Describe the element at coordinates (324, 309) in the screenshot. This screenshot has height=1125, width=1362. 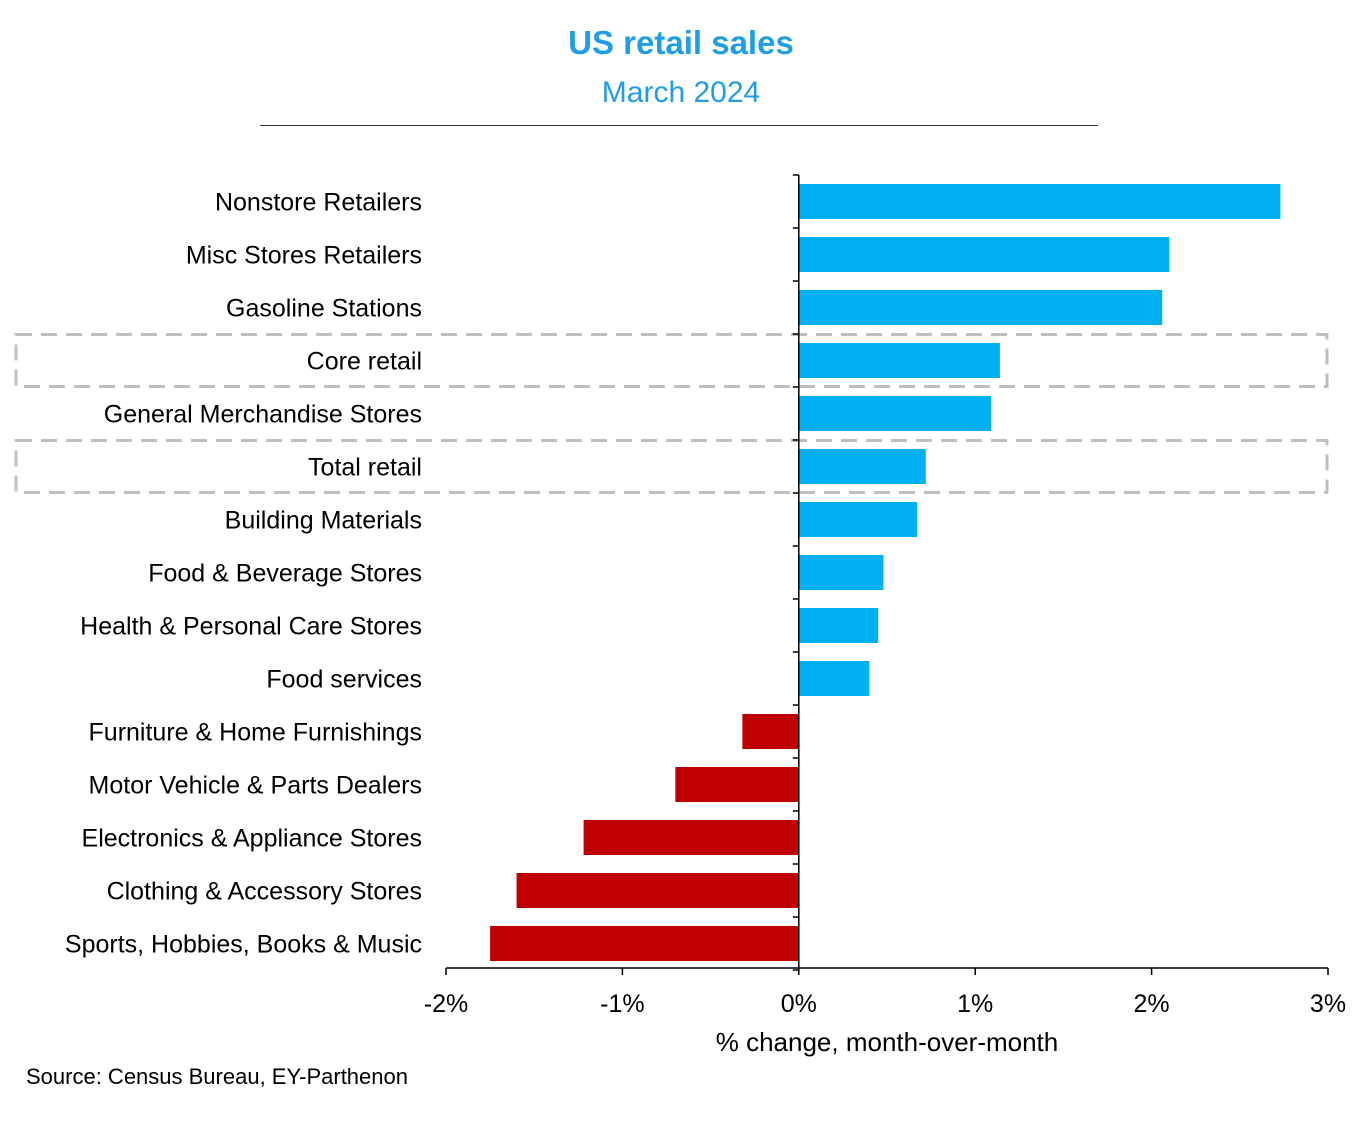
I see `category-label: Gasoline Stations` at that location.